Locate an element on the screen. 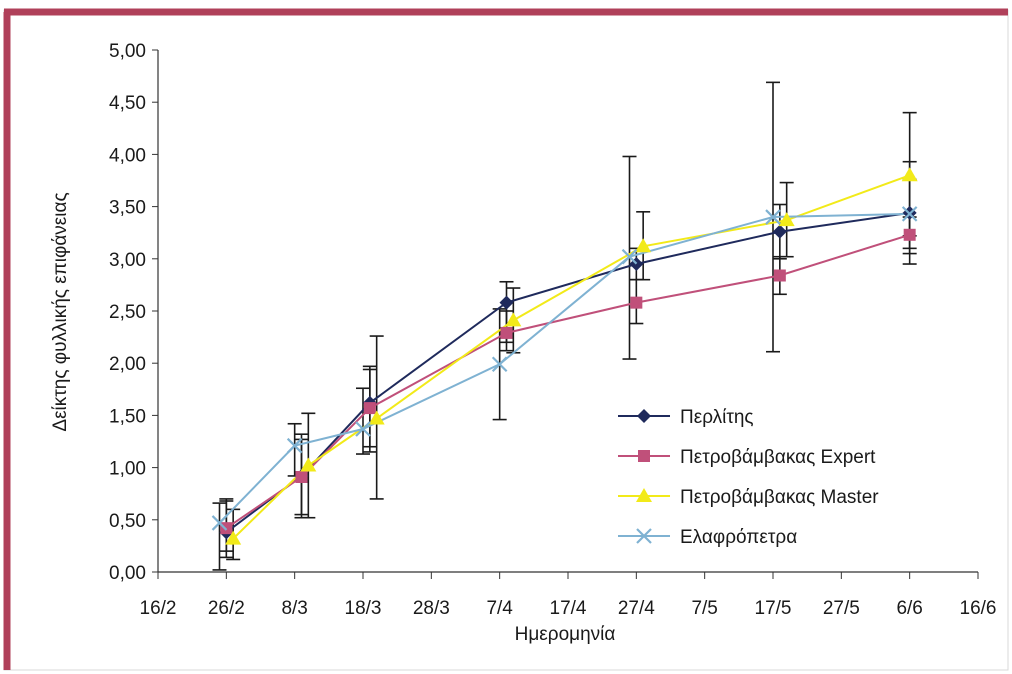 Image resolution: width=1012 pixels, height=674 pixels. x-tick-label: 7/4 is located at coordinates (499, 608).